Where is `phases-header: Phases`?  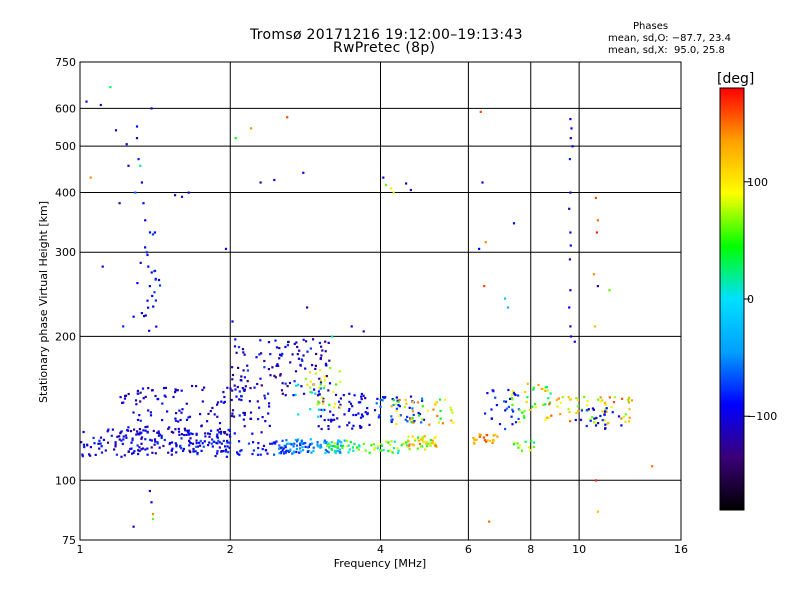
phases-header: Phases is located at coordinates (651, 26).